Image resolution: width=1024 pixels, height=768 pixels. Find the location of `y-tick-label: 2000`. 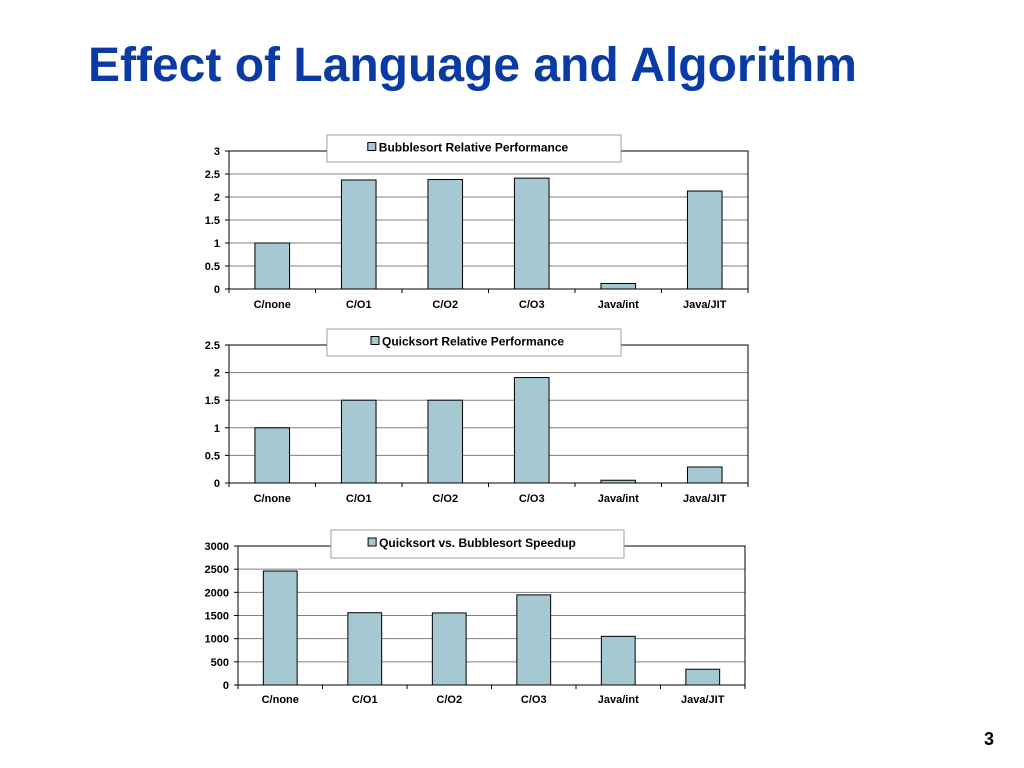

y-tick-label: 2000 is located at coordinates (217, 593).